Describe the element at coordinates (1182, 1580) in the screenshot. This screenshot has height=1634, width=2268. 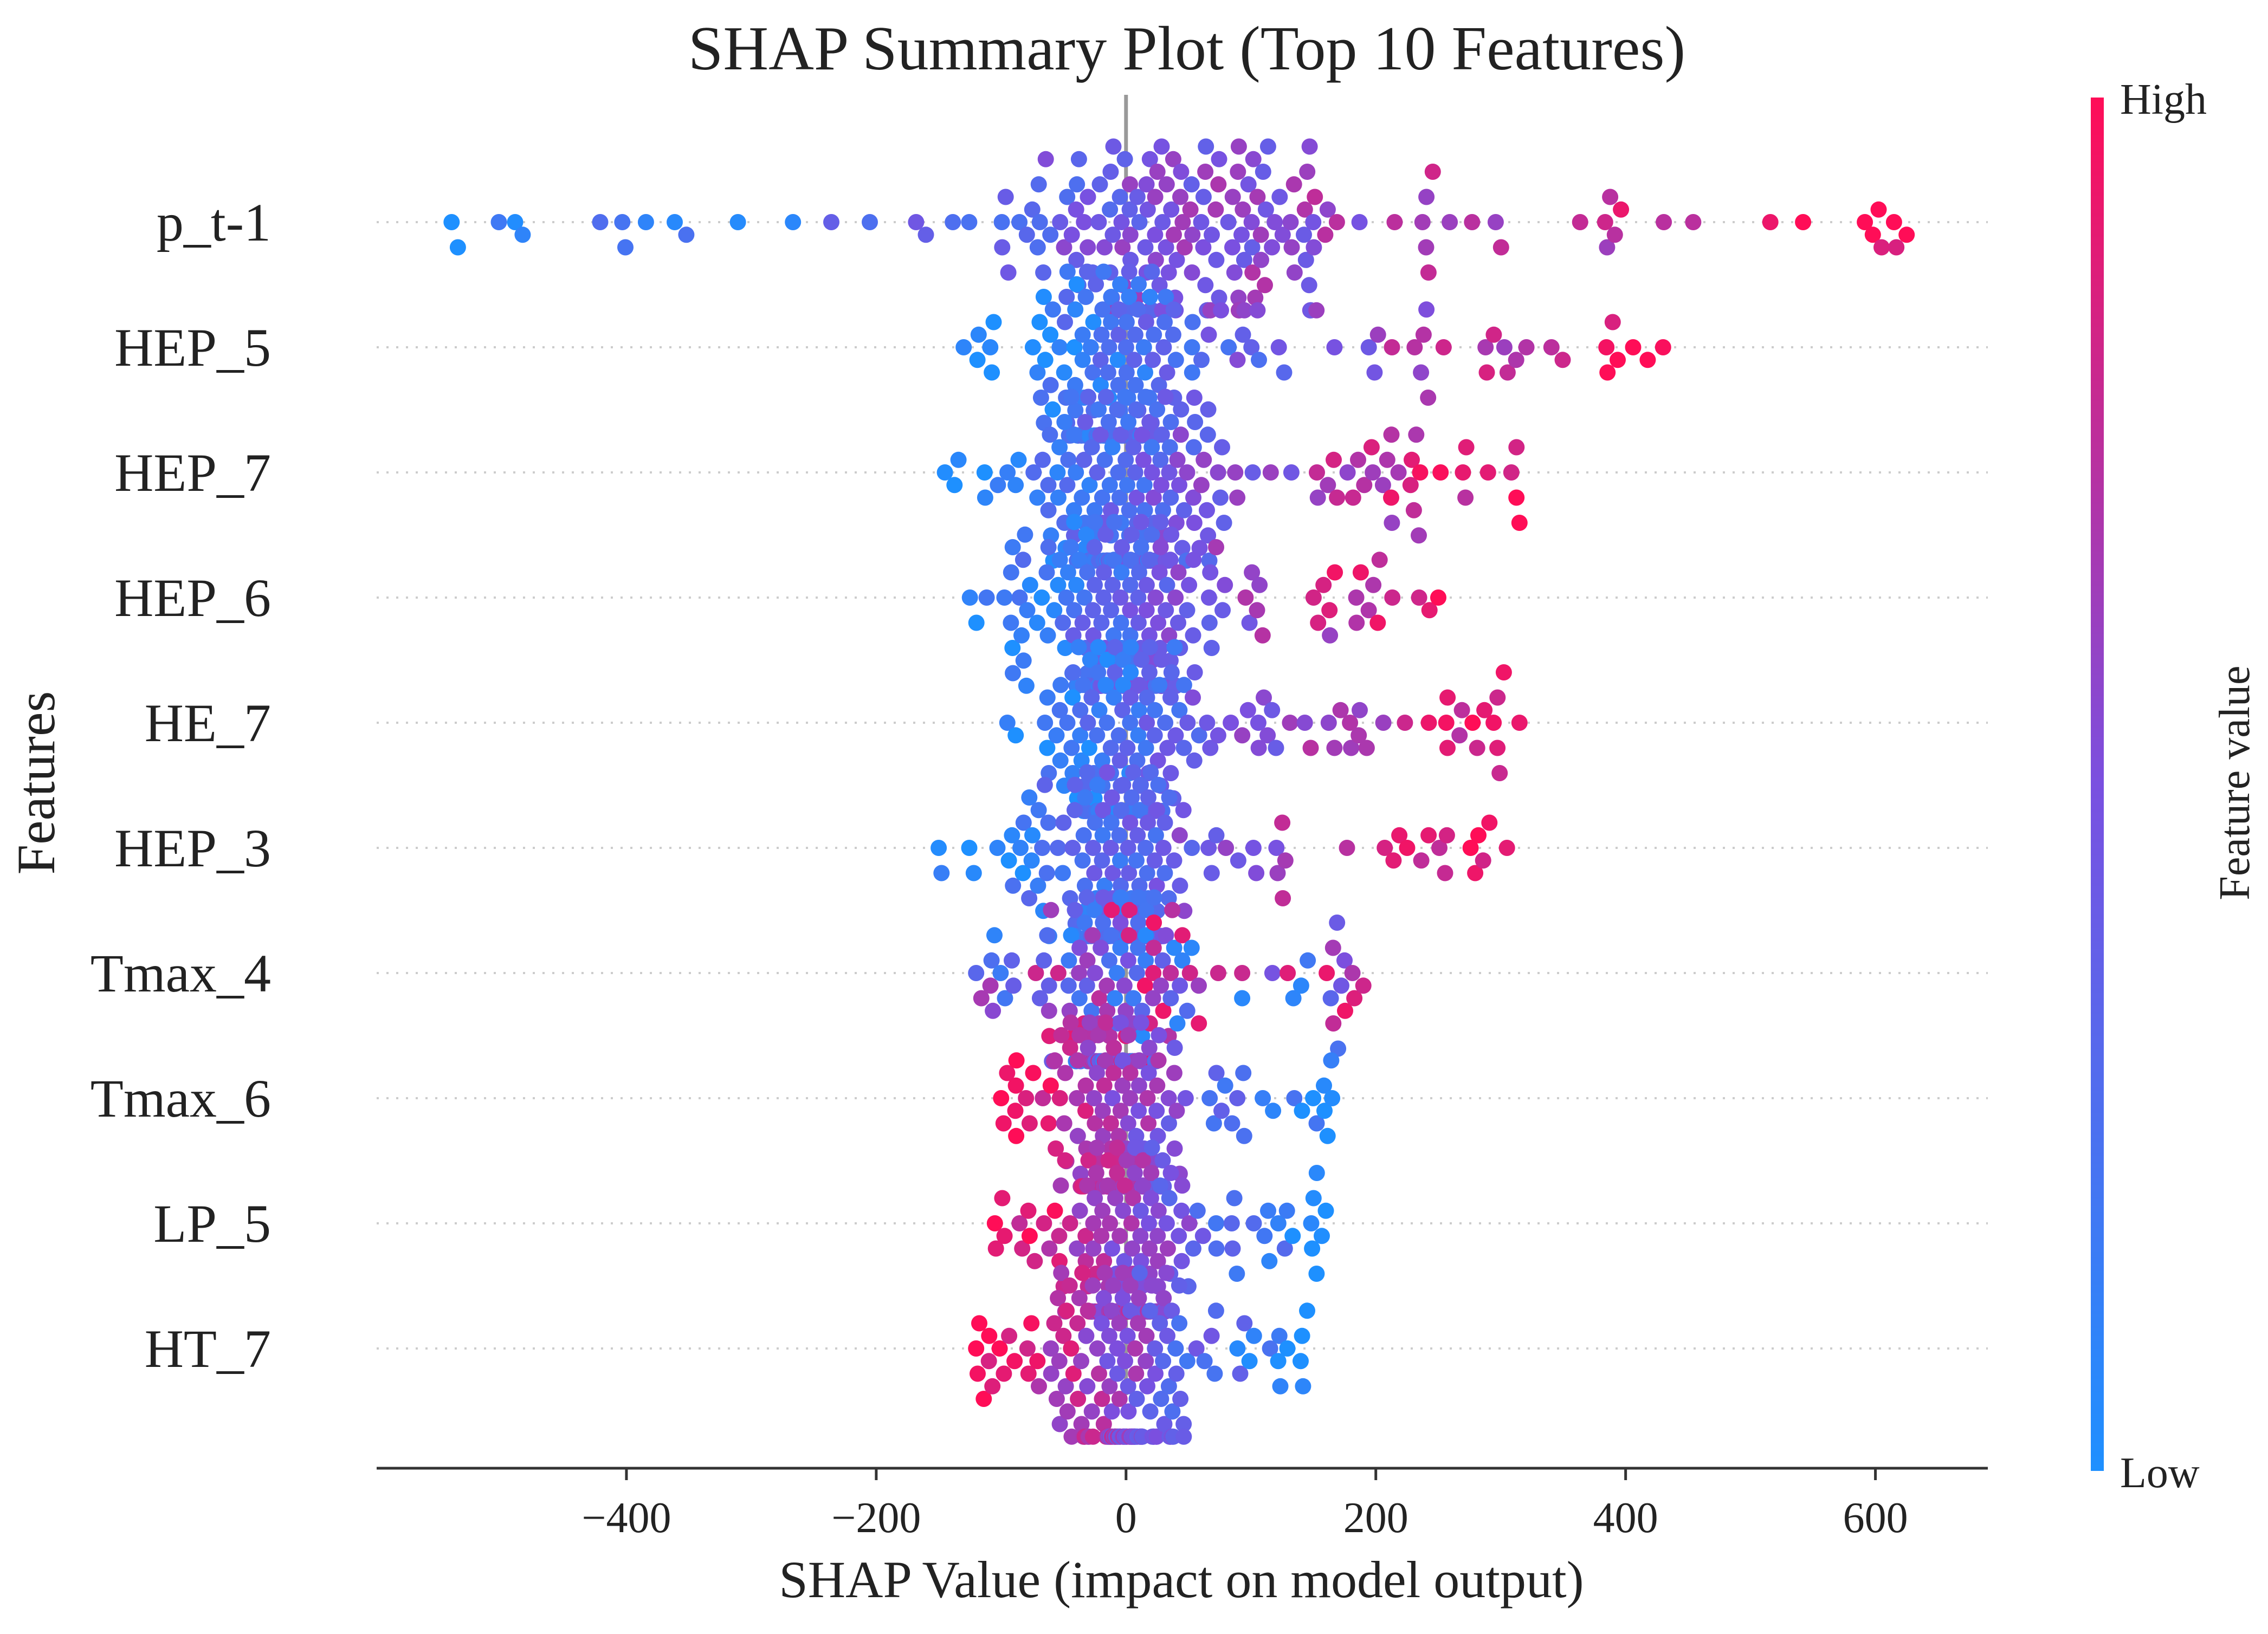
I see `x-axis-label: SHAP Value (impact on model output)` at that location.